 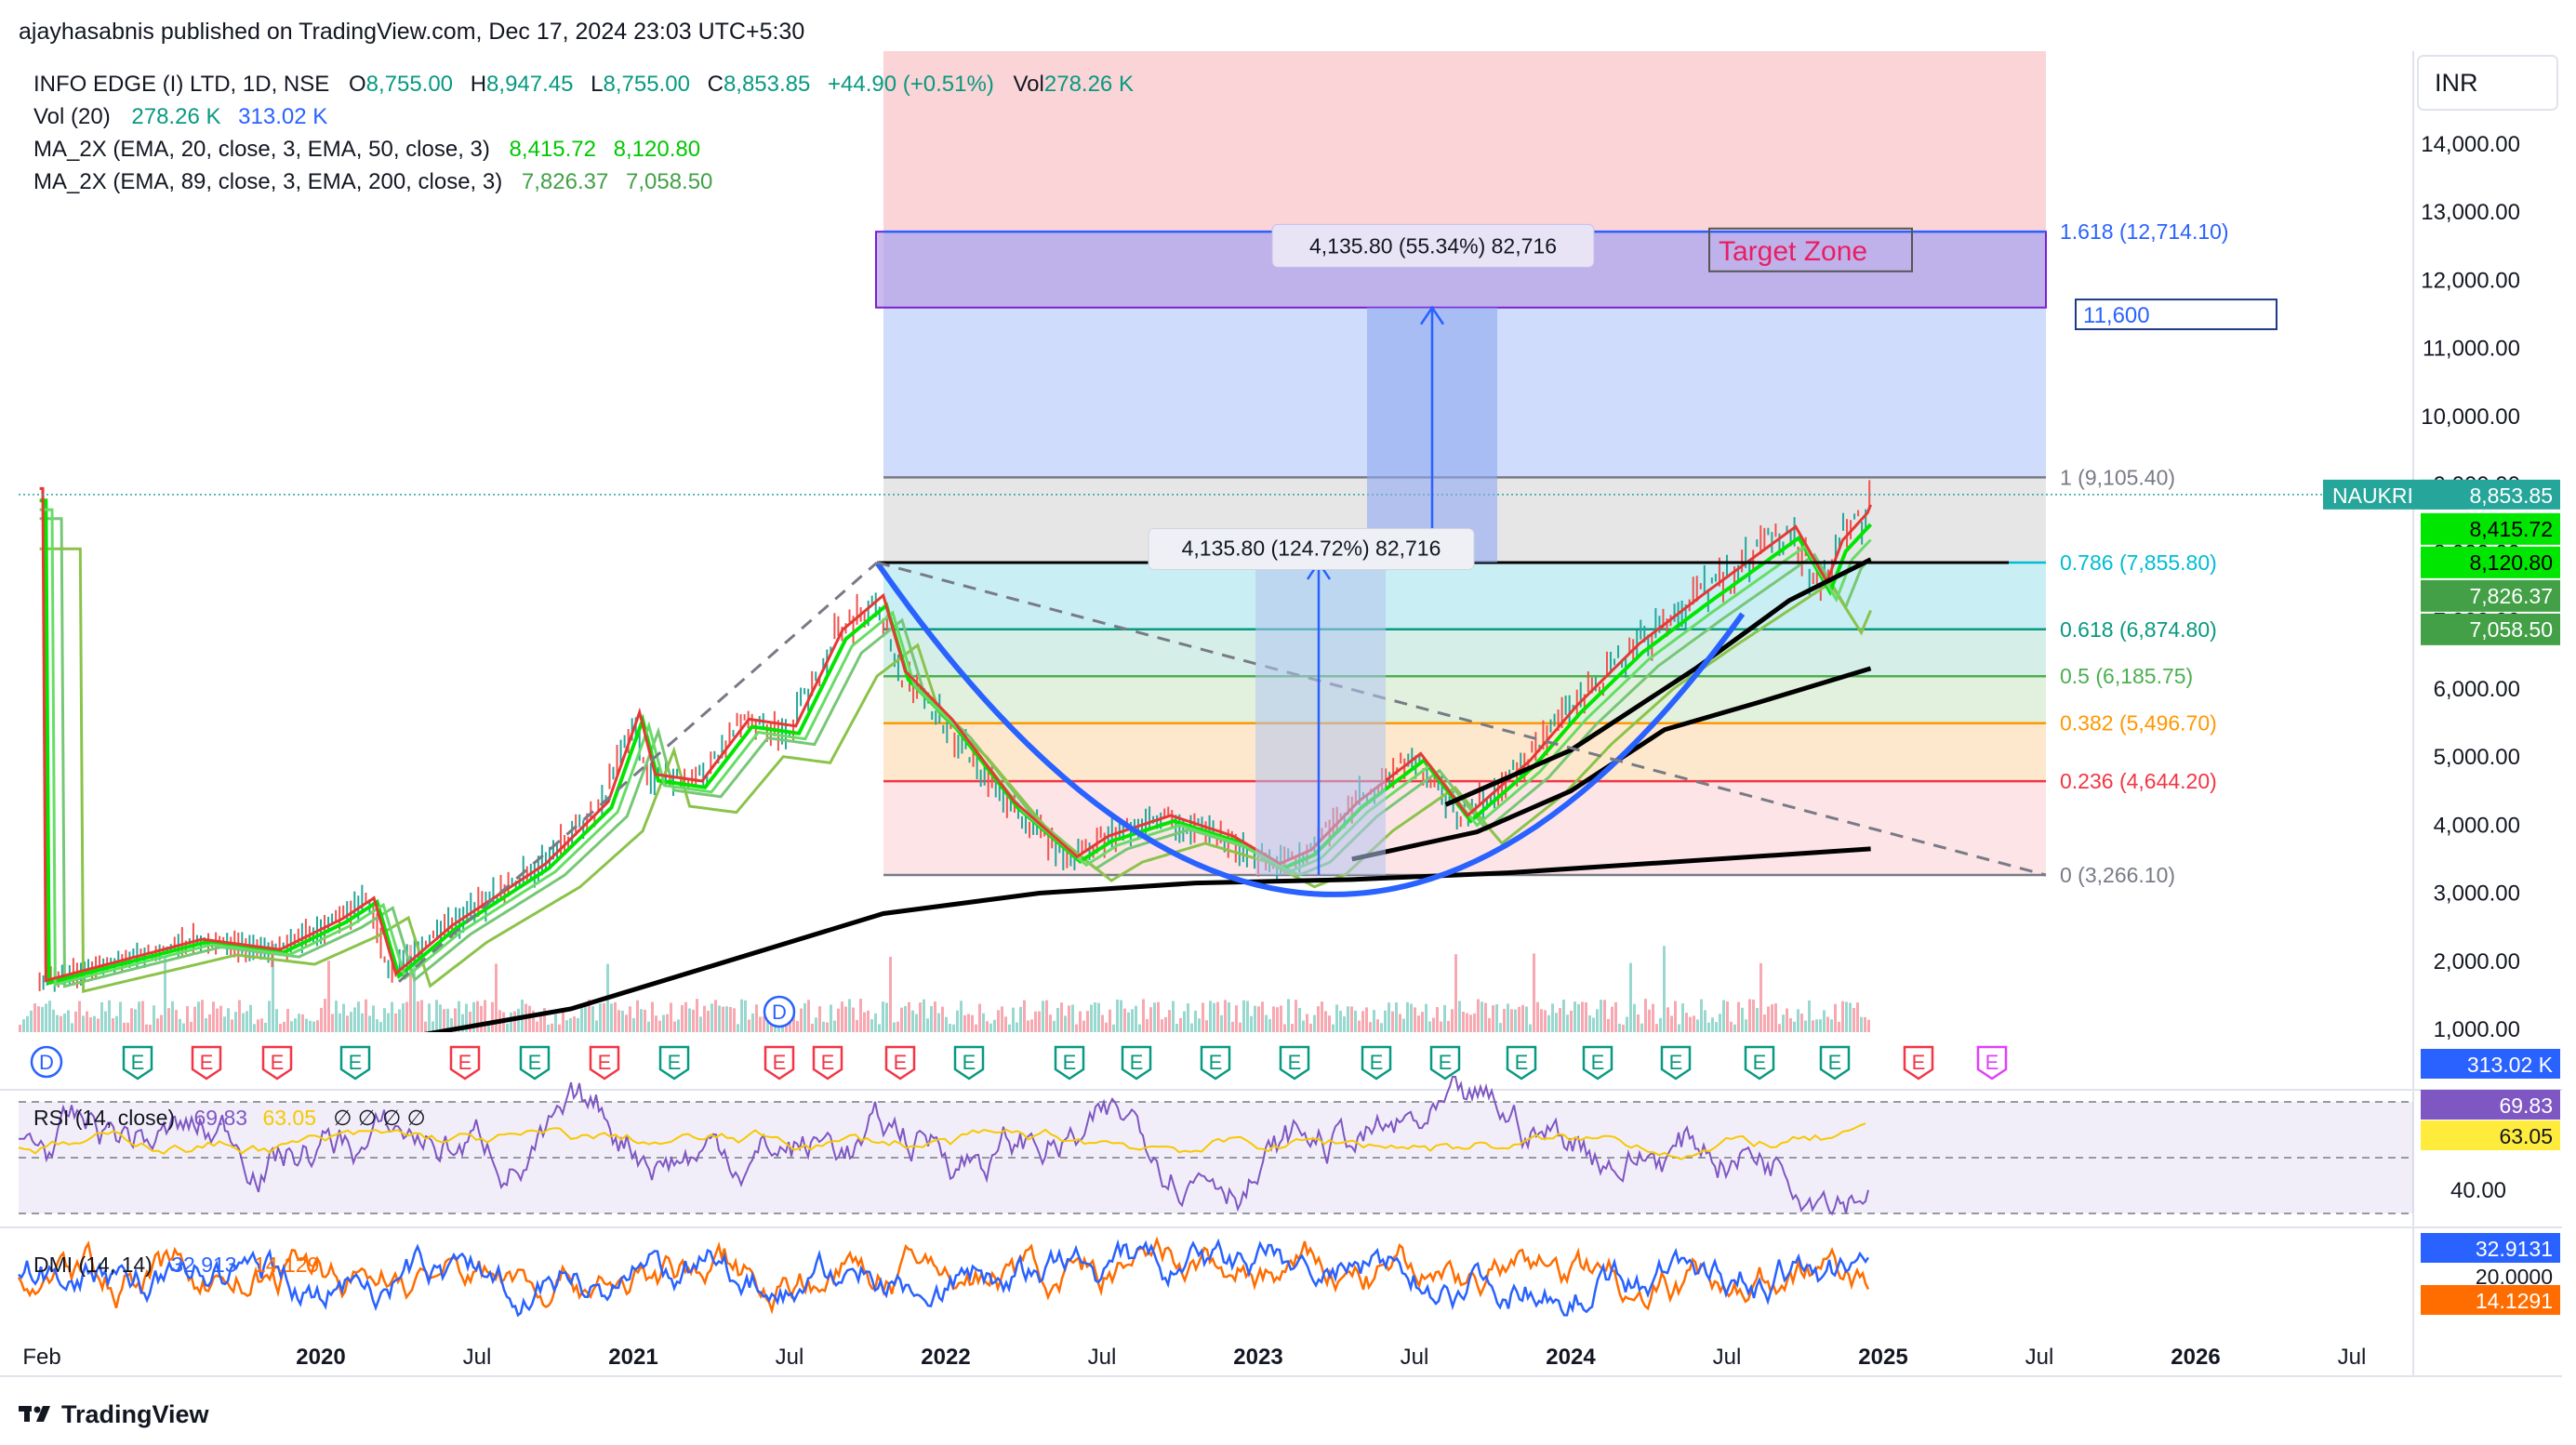 I want to click on vol20-value-b: 313.02 K, so click(x=282, y=116).